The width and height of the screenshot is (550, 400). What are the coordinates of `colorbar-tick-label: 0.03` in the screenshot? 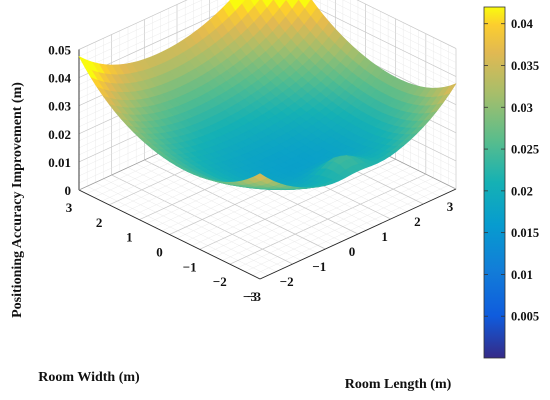 It's located at (522, 108).